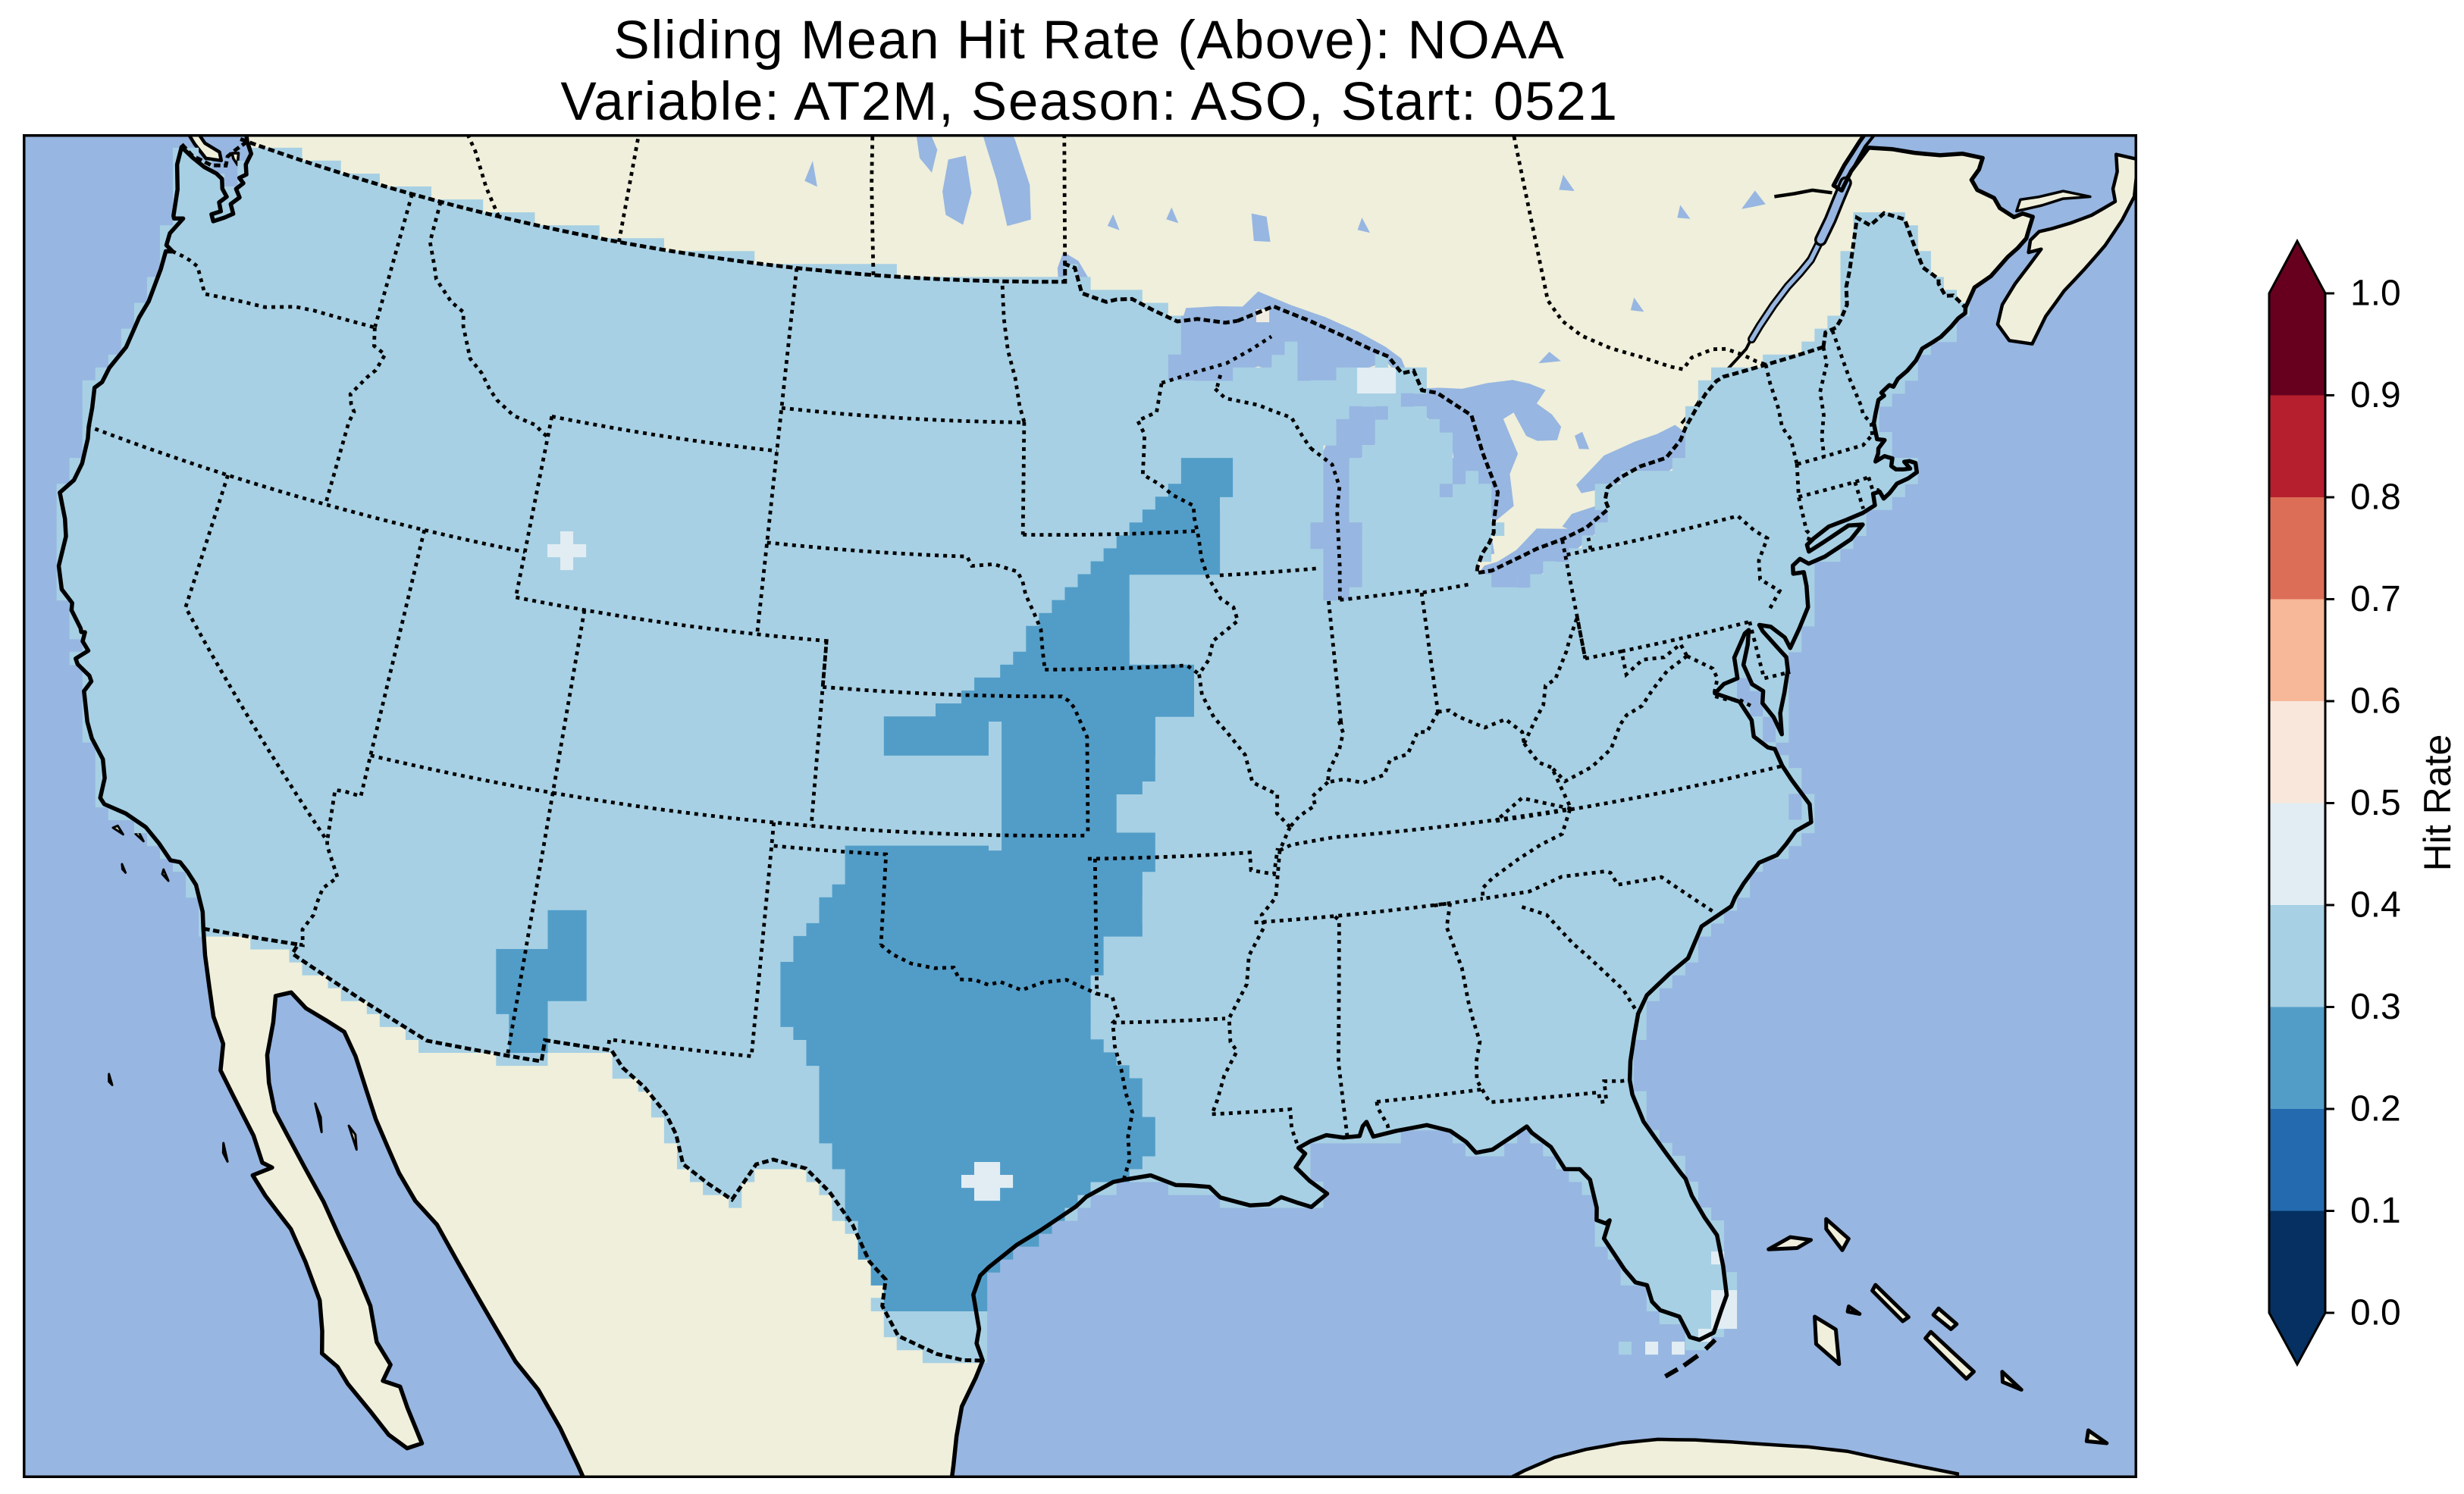 The image size is (2464, 1494). I want to click on svg-text: 0.4, so click(2375, 905).